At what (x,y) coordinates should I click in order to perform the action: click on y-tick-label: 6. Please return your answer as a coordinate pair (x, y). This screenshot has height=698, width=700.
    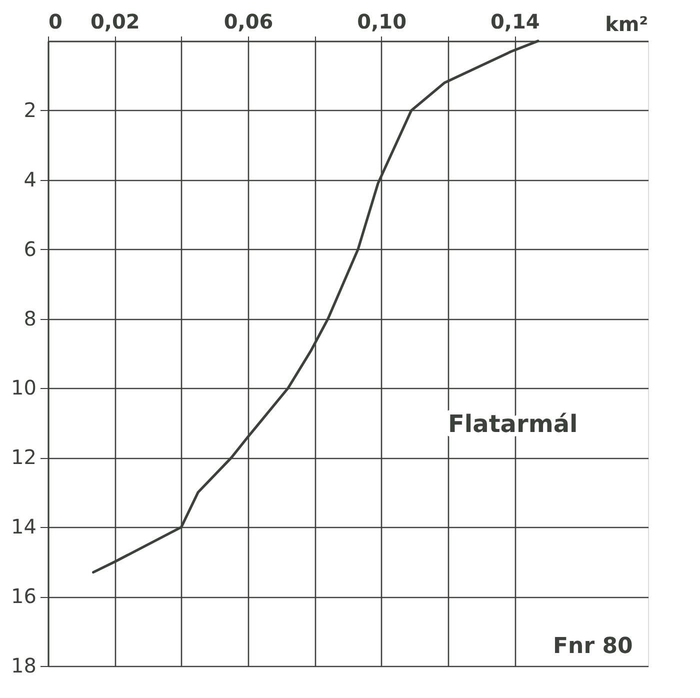
    Looking at the image, I should click on (30, 248).